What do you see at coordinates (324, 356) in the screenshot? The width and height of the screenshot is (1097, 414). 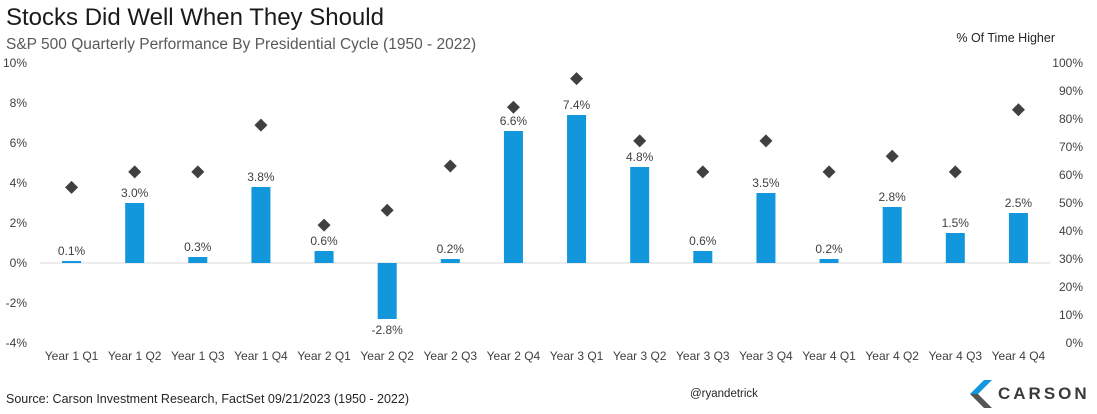 I see `x-tick-label: Year 2 Q1` at bounding box center [324, 356].